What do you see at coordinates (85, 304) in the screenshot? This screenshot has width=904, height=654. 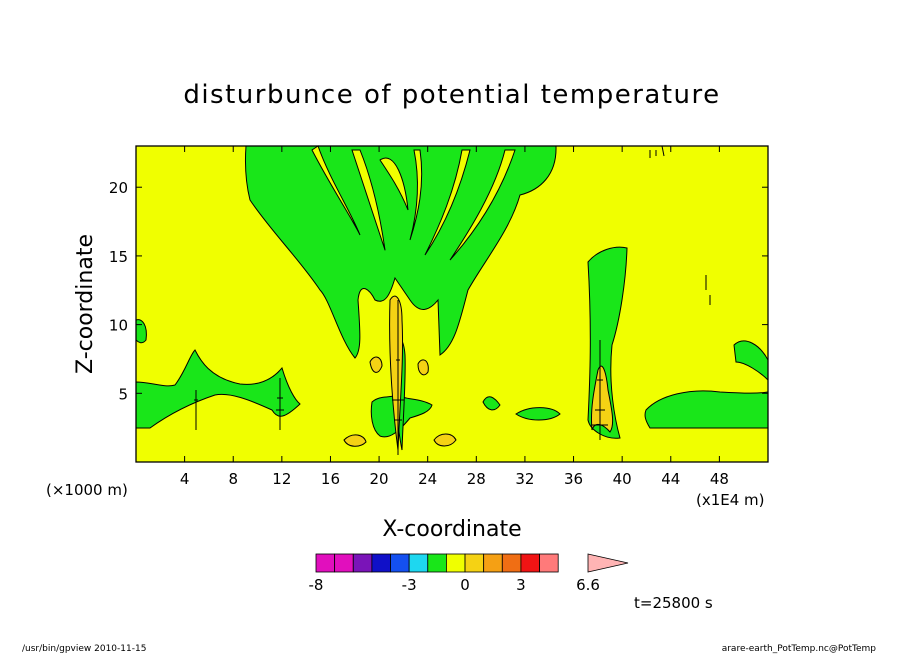 I see `y-axis-label: Z-coordinate` at bounding box center [85, 304].